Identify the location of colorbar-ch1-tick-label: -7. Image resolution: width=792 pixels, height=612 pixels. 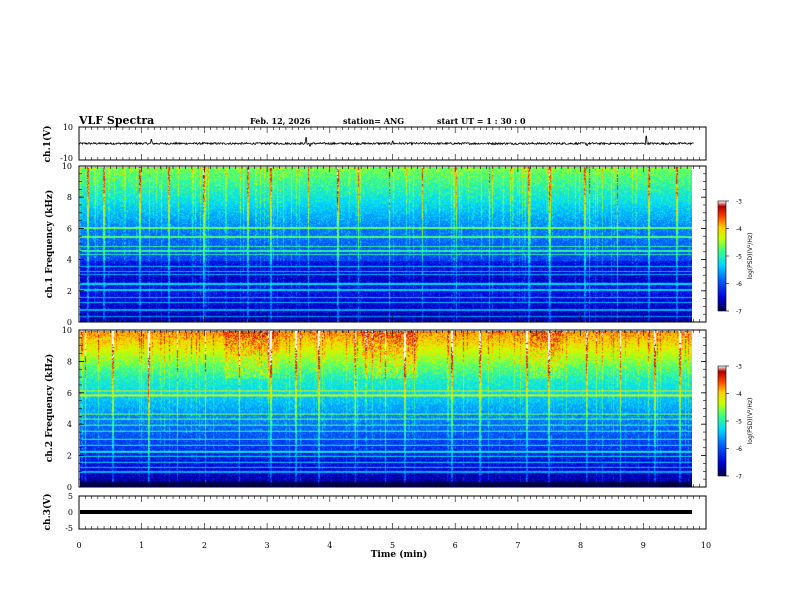
(739, 312).